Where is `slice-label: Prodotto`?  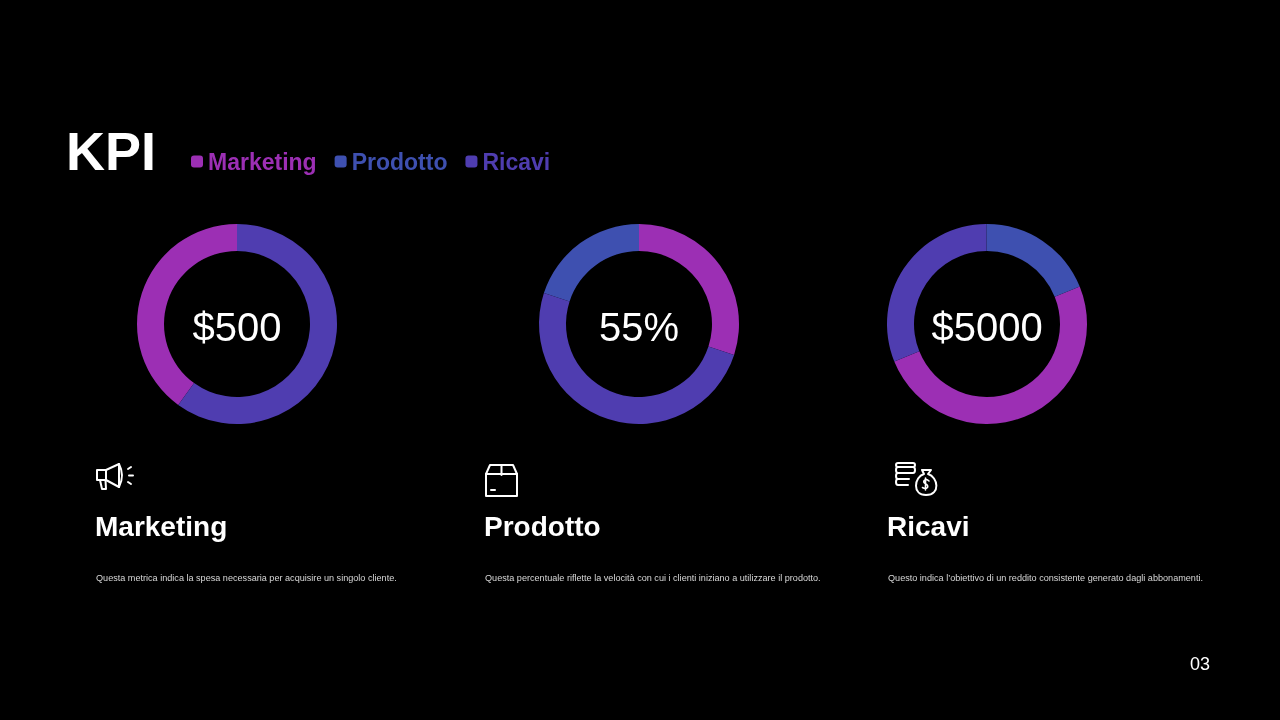 slice-label: Prodotto is located at coordinates (542, 526).